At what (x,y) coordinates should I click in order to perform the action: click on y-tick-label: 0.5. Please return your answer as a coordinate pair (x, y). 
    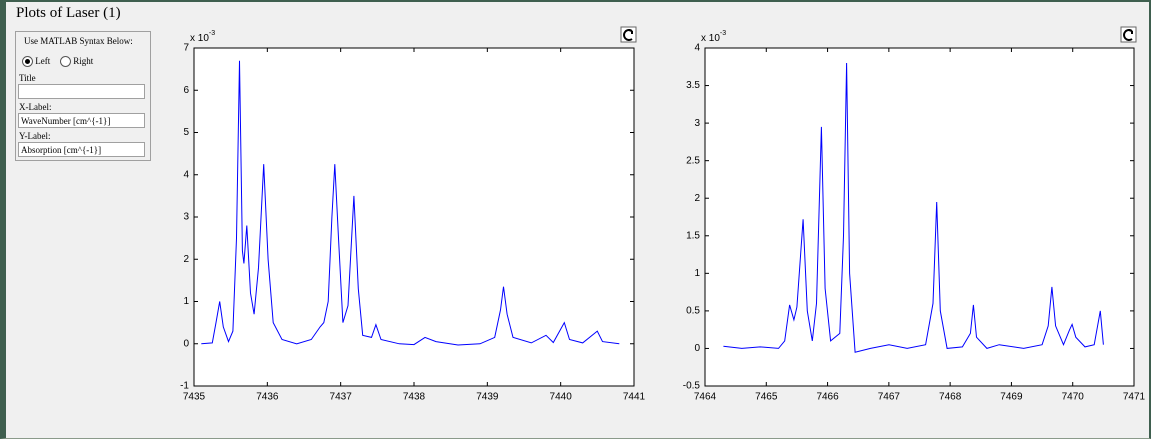
    Looking at the image, I should click on (693, 311).